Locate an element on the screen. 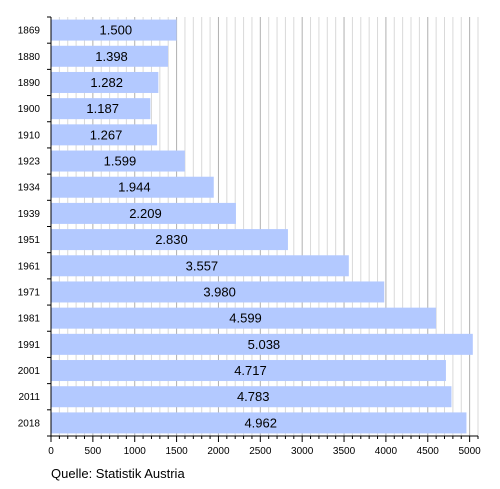 This screenshot has width=500, height=489. x-tick-label: 2000 is located at coordinates (218, 451).